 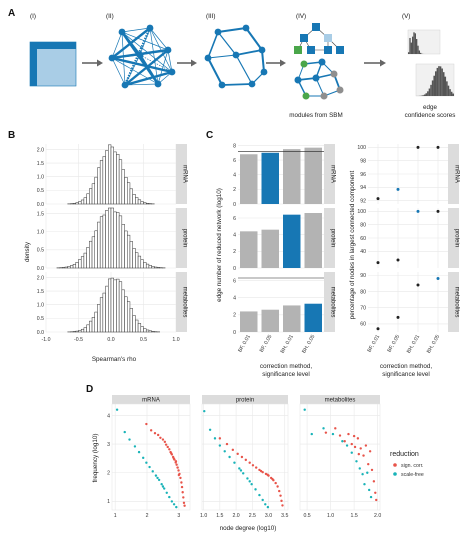 What do you see at coordinates (95, 457) in the screenshot?
I see `d-ylabel: frequency (log10)` at bounding box center [95, 457].